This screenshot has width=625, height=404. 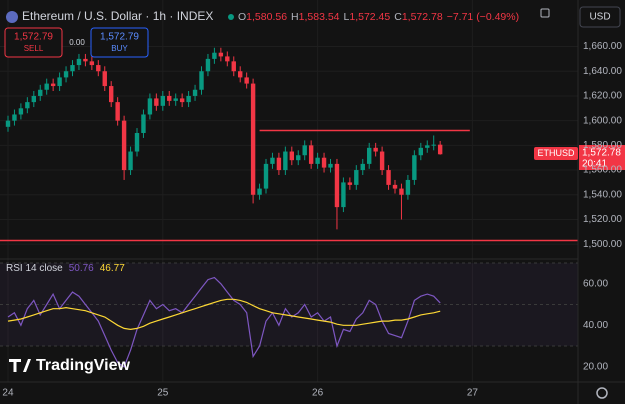 What do you see at coordinates (595, 325) in the screenshot?
I see `rsi-tick-label: 40.00` at bounding box center [595, 325].